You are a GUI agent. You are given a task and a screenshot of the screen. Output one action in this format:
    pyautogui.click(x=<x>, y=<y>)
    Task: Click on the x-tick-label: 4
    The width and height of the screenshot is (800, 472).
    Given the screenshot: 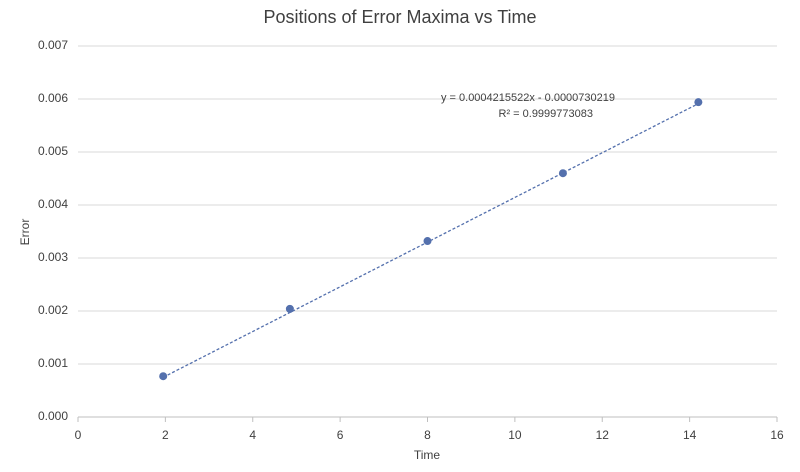 What is the action you would take?
    pyautogui.click(x=252, y=435)
    